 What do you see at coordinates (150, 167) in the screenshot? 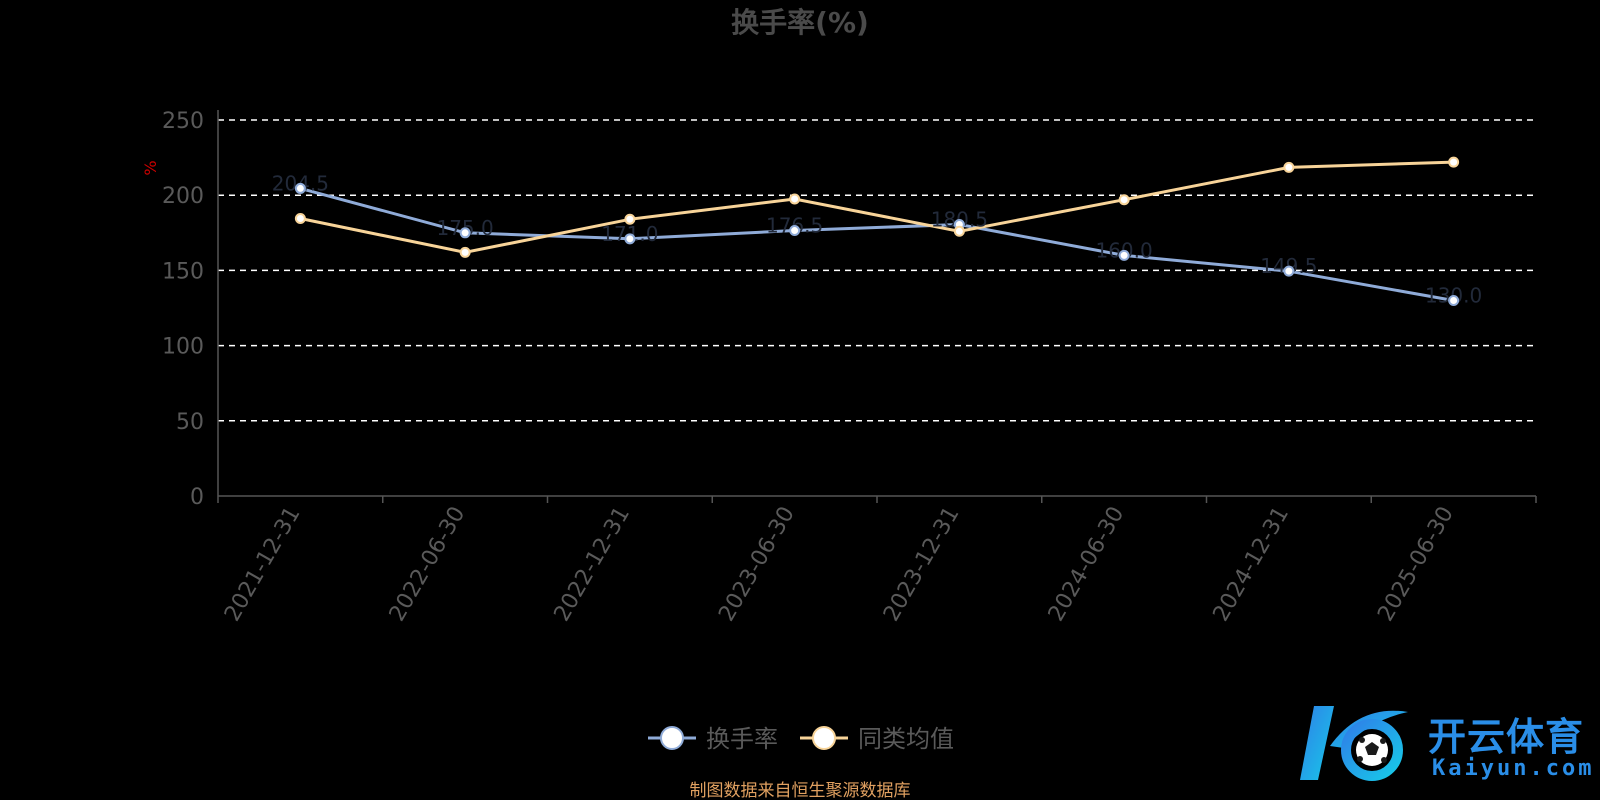
I see `y-axis-label: %` at bounding box center [150, 167].